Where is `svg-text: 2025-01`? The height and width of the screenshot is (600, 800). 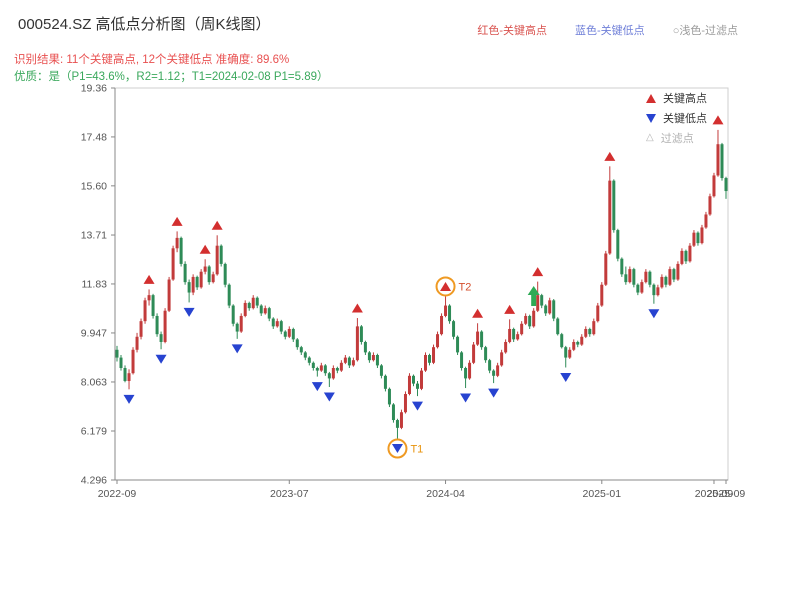
svg-text: 2025-01 is located at coordinates (602, 494).